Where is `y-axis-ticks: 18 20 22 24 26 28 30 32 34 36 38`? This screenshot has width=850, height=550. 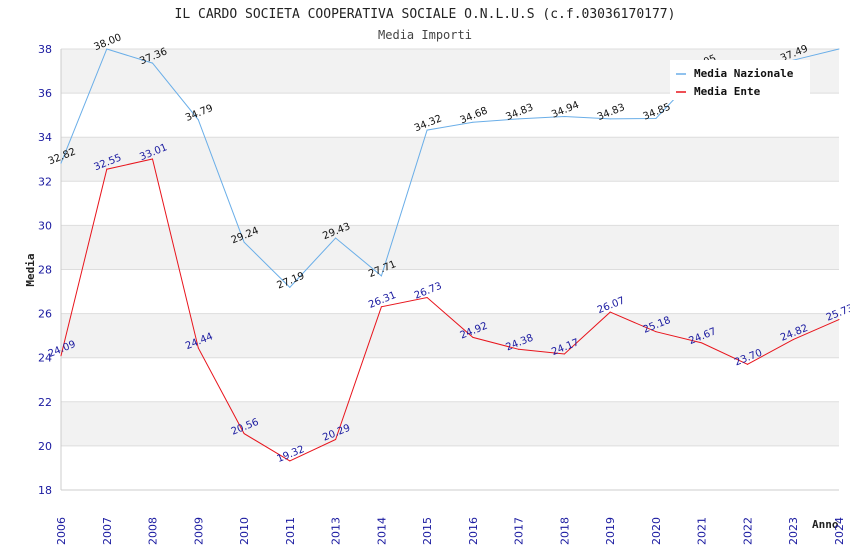
y-axis-ticks: 18 20 22 24 26 28 30 32 34 36 38 is located at coordinates (45, 270).